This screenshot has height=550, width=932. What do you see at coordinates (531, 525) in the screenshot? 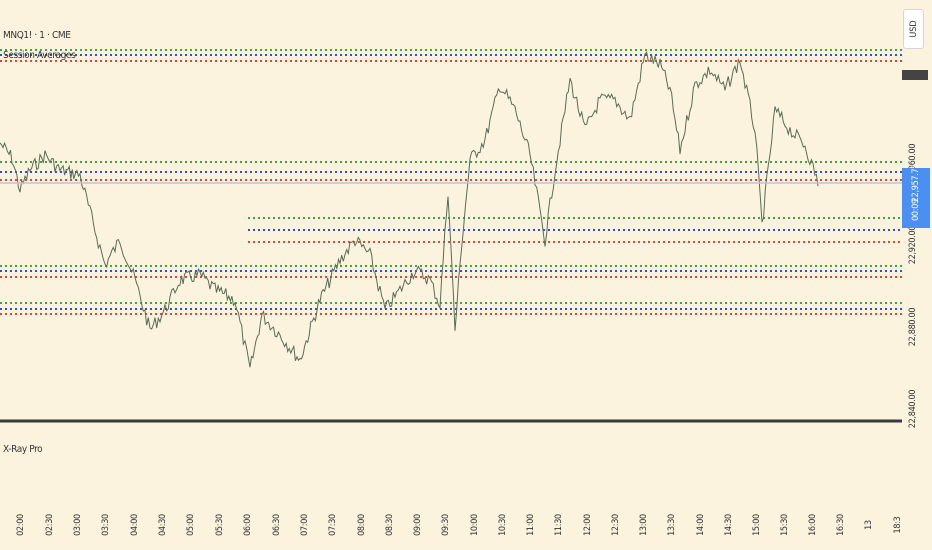
I see `time-label: 11:00` at bounding box center [531, 525].